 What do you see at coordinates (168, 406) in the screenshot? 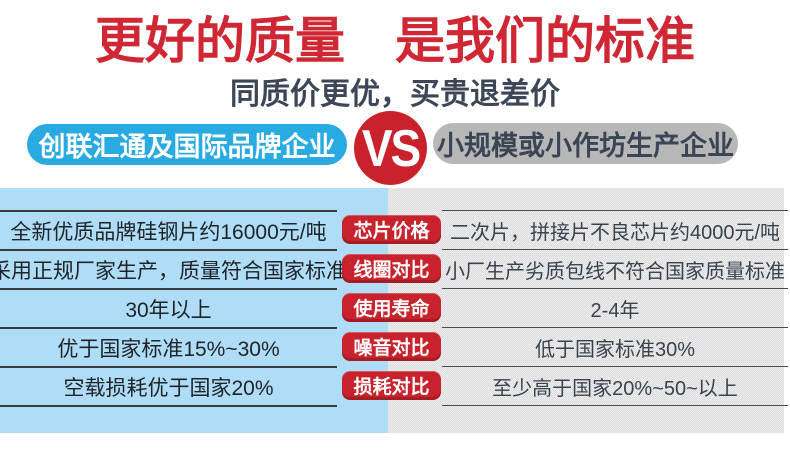
I see `table-bottom-divider-left` at bounding box center [168, 406].